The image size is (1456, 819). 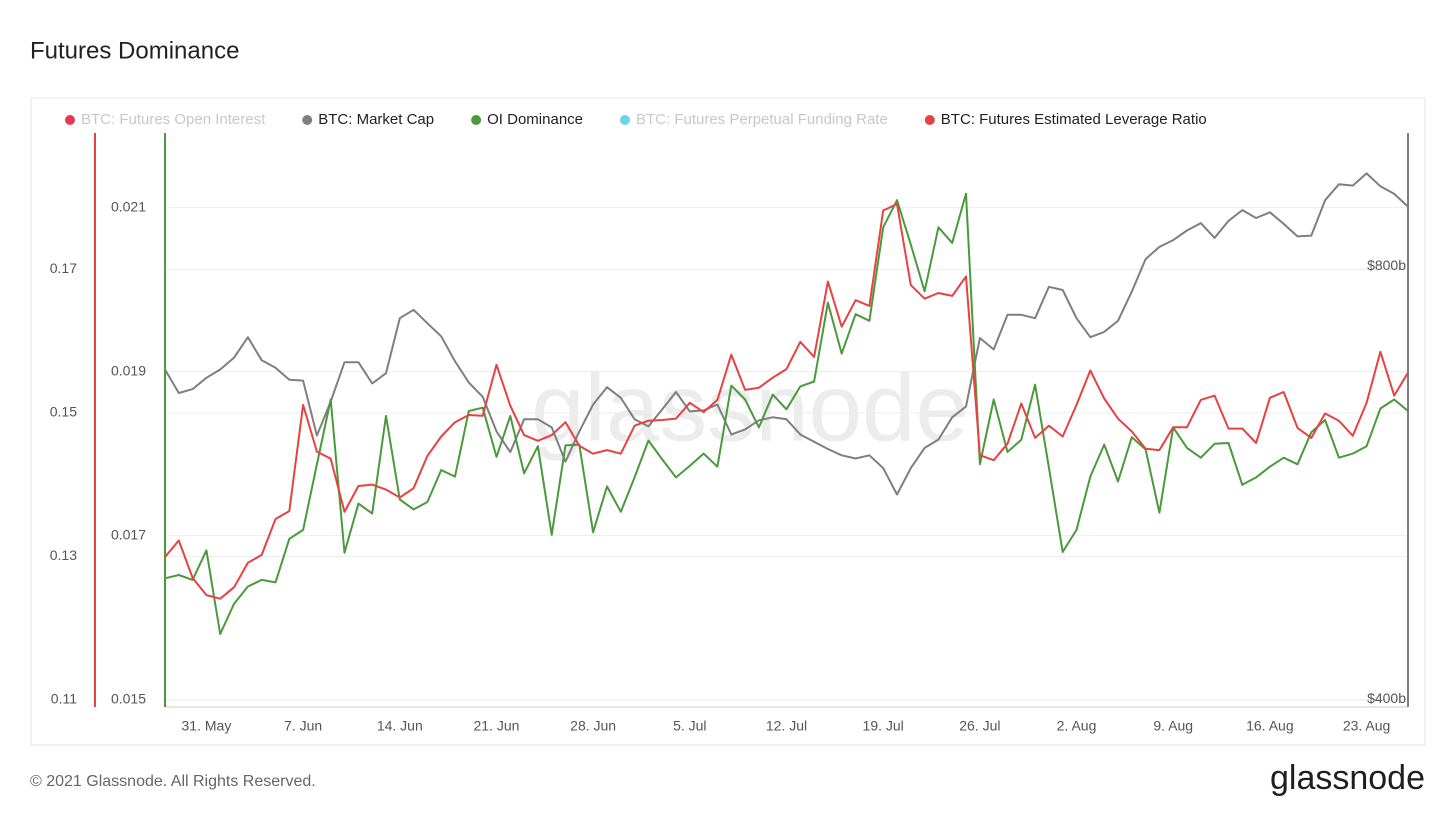 What do you see at coordinates (128, 206) in the screenshot?
I see `y-tick-label: 0.021` at bounding box center [128, 206].